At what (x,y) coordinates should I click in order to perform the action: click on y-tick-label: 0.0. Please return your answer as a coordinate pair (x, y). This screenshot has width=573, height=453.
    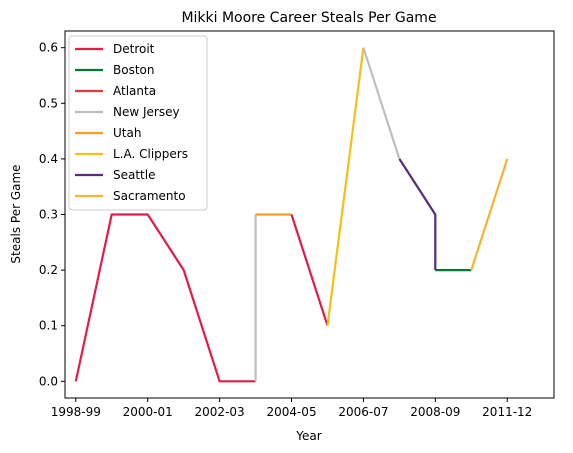
    Looking at the image, I should click on (48, 381).